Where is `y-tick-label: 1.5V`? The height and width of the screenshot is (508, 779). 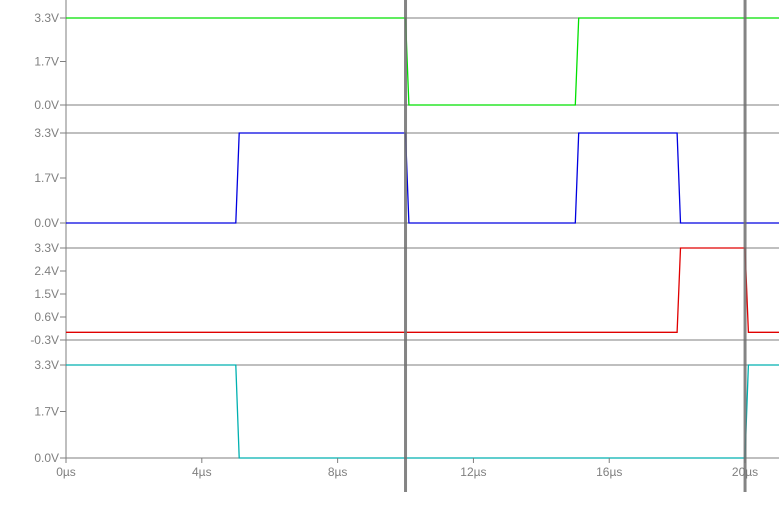
y-tick-label: 1.5V is located at coordinates (46, 294).